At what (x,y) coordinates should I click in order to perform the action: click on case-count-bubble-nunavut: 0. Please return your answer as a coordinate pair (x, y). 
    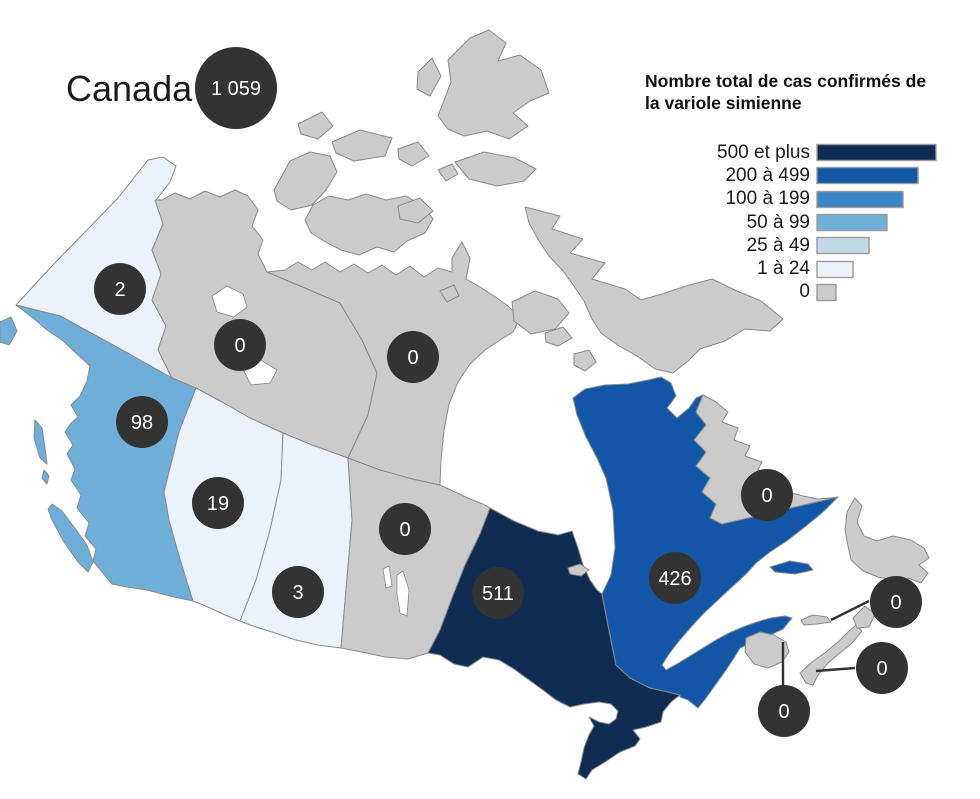
    Looking at the image, I should click on (413, 357).